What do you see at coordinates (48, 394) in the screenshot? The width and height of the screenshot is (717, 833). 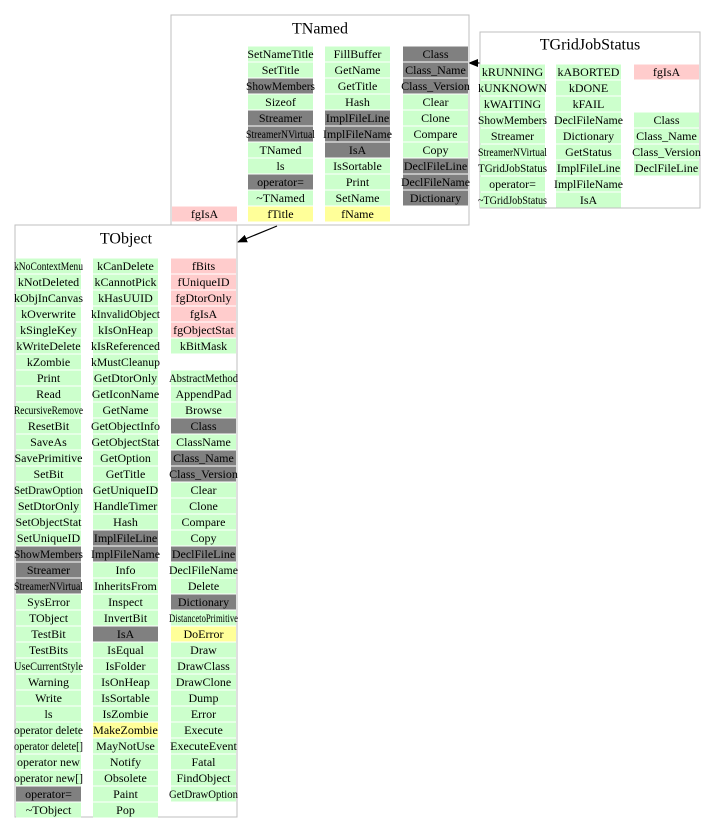 I see `member-label: Read` at bounding box center [48, 394].